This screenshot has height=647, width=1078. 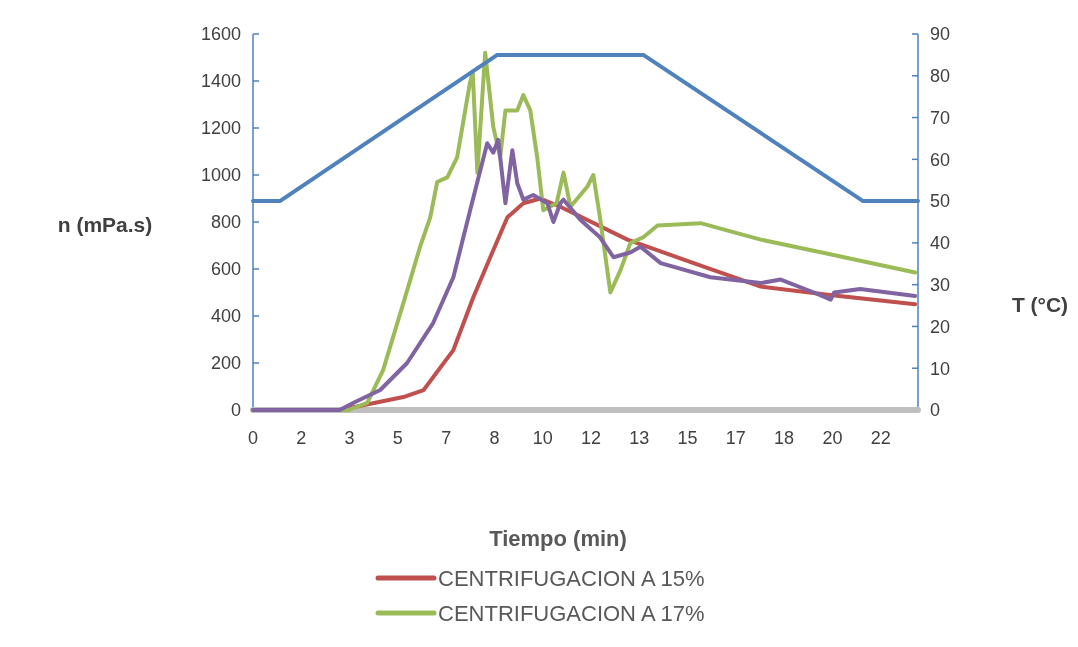 I want to click on legend-label: CENTRIFUGACION A 17%, so click(x=571, y=613).